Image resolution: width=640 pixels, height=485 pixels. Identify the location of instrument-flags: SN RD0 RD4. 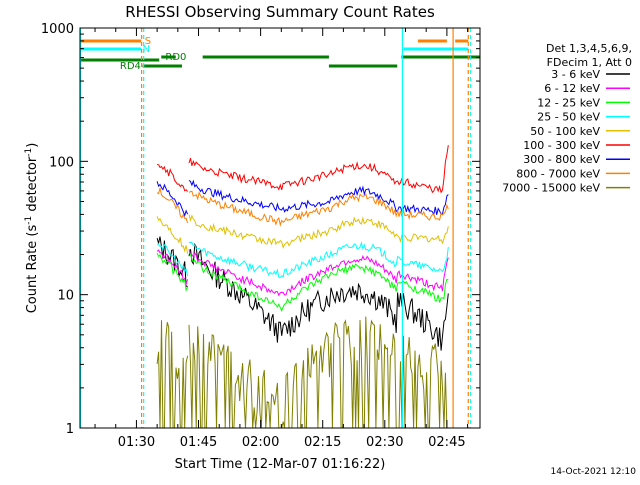
(280, 54).